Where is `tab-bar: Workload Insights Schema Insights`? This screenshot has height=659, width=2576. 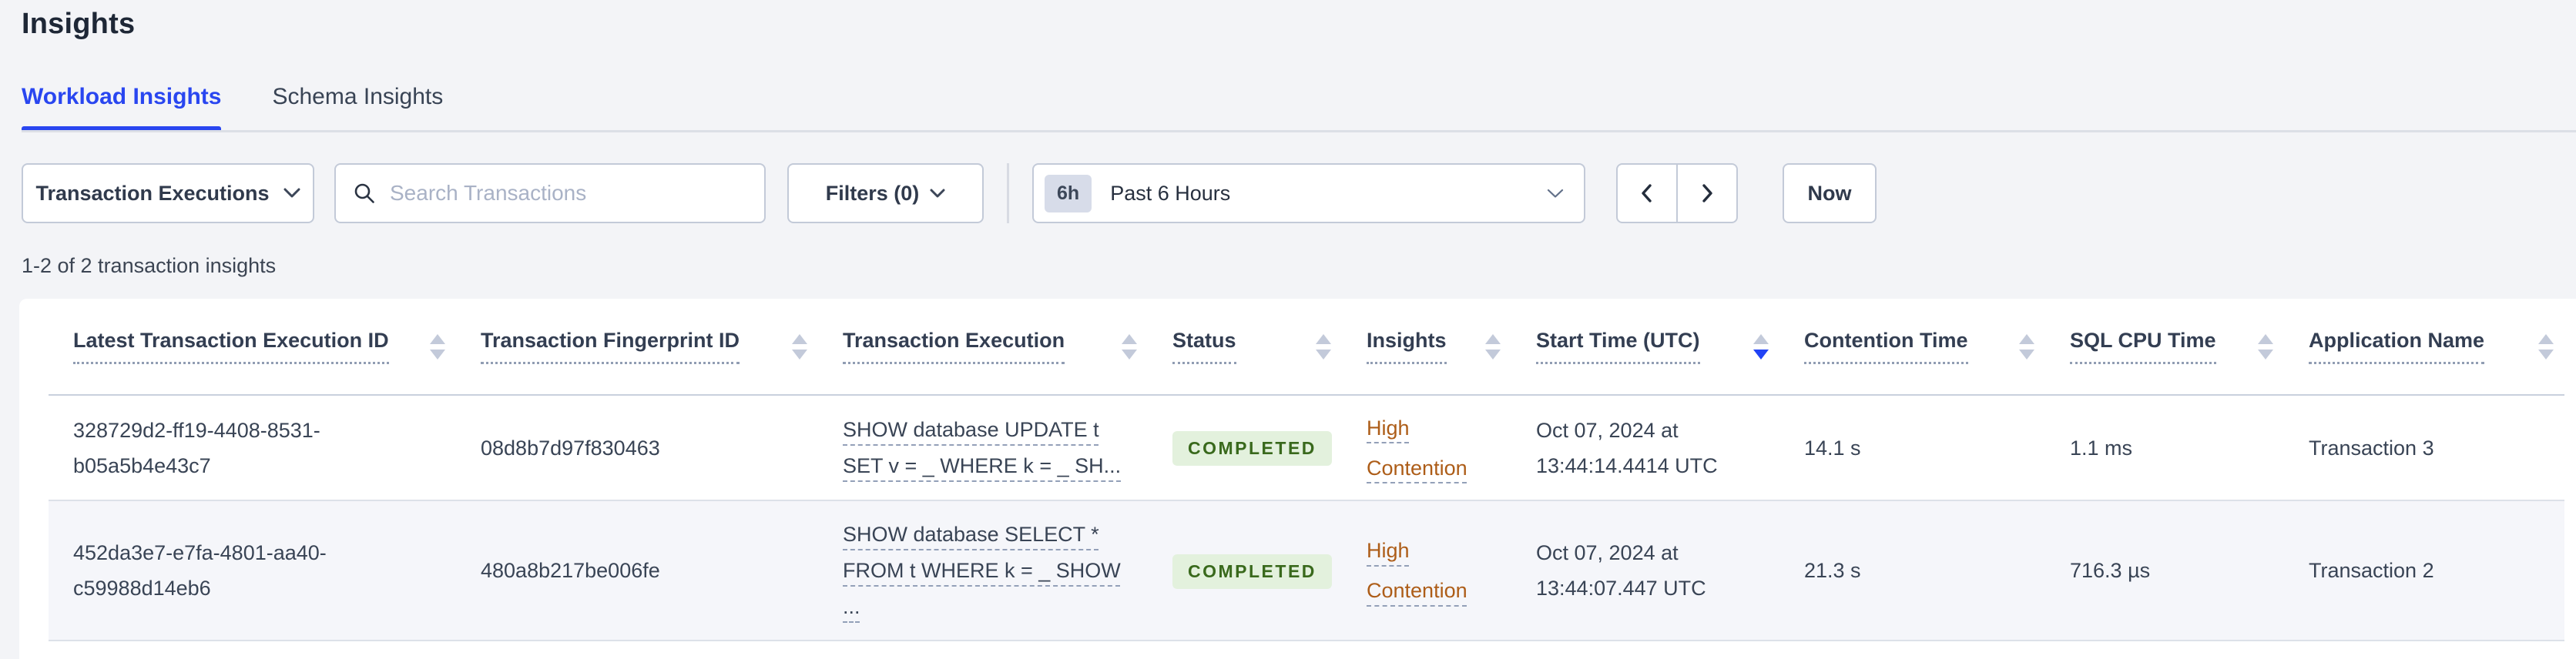 tab-bar: Workload Insights Schema Insights is located at coordinates (232, 107).